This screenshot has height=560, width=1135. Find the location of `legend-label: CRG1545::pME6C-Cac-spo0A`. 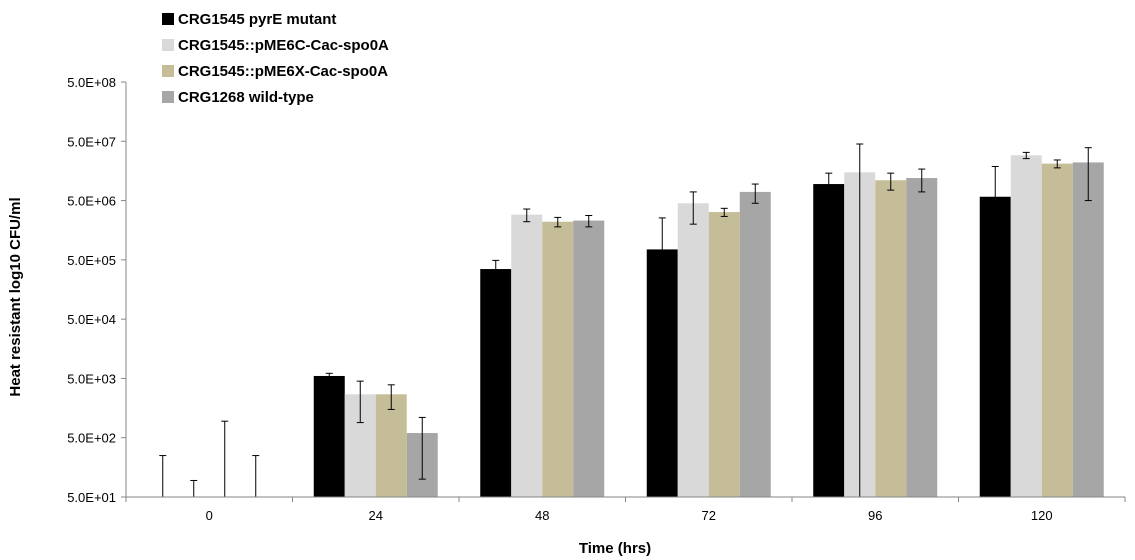

legend-label: CRG1545::pME6C-Cac-spo0A is located at coordinates (283, 45).